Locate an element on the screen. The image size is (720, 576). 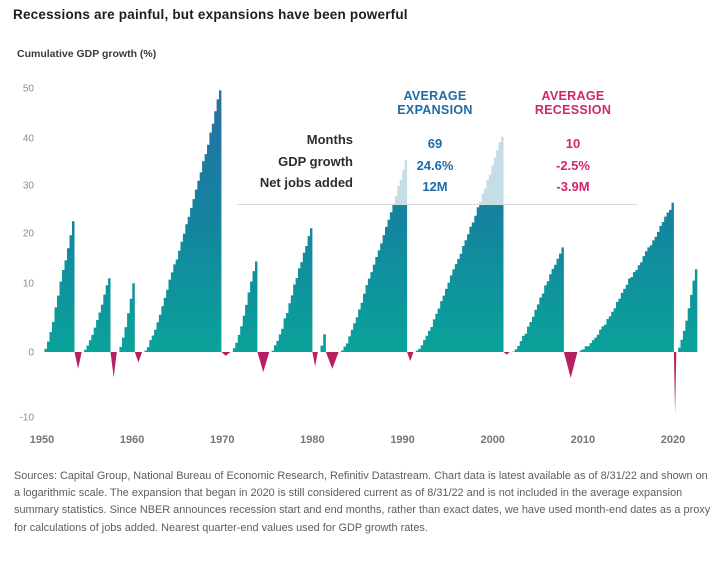
expansion-net-jobs-value: 12M is located at coordinates (435, 186).